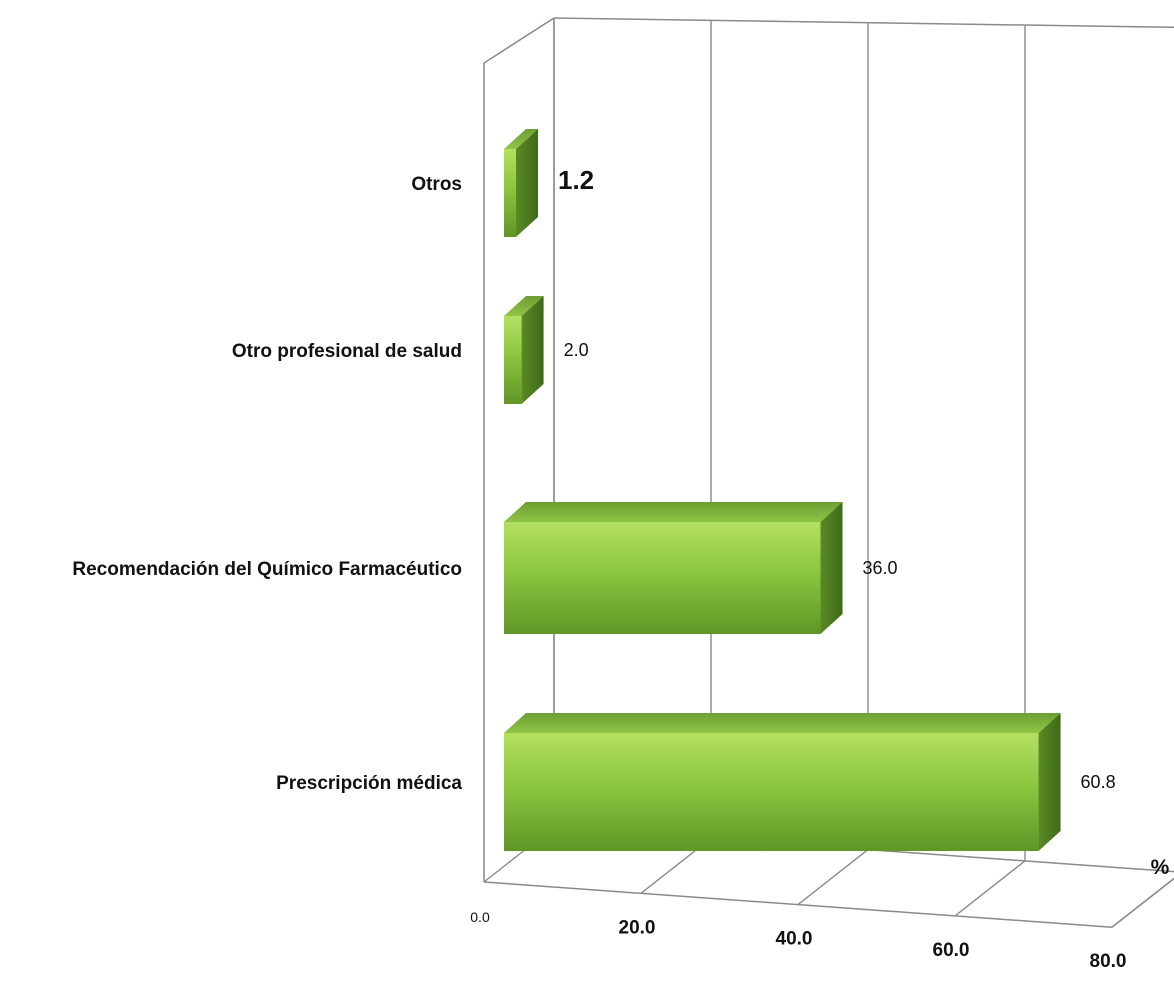 This screenshot has height=981, width=1174. What do you see at coordinates (480, 917) in the screenshot?
I see `x-tick-label: 0.0` at bounding box center [480, 917].